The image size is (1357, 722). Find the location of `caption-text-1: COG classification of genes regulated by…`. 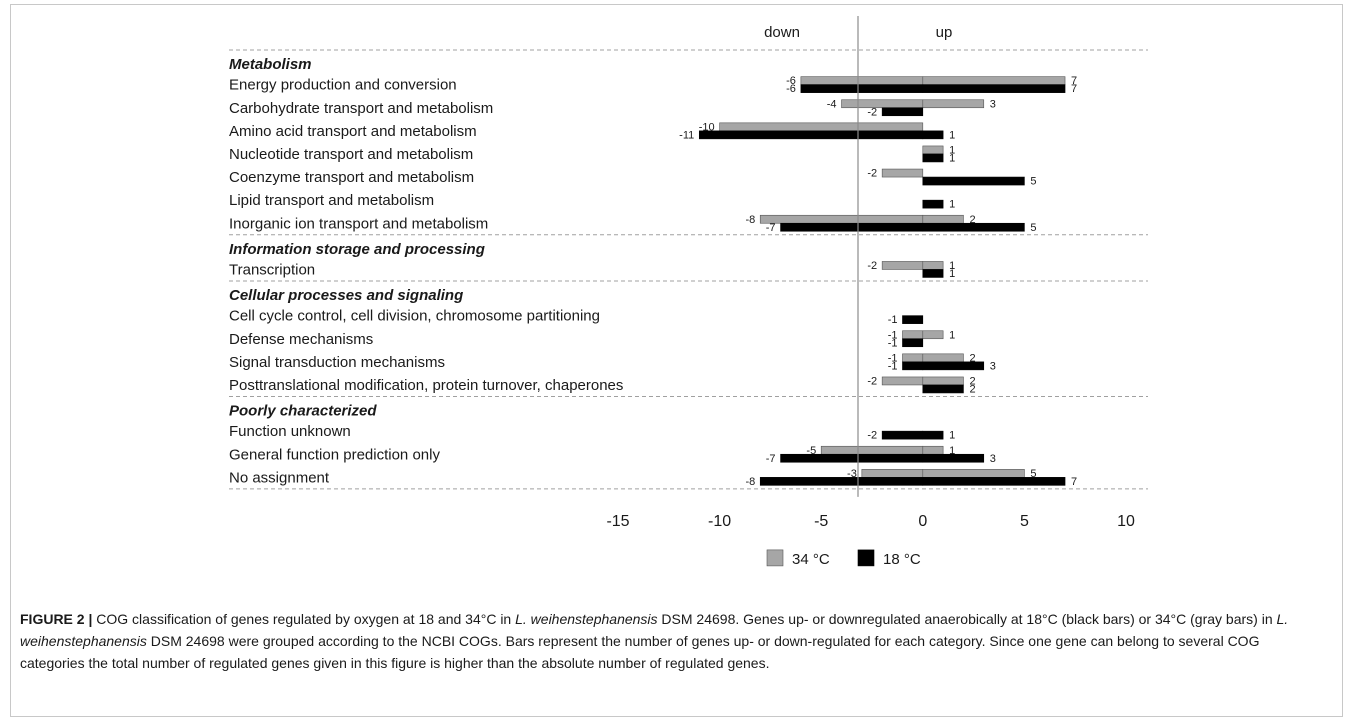

caption-text-1: COG classification of genes regulated by… is located at coordinates (304, 619).